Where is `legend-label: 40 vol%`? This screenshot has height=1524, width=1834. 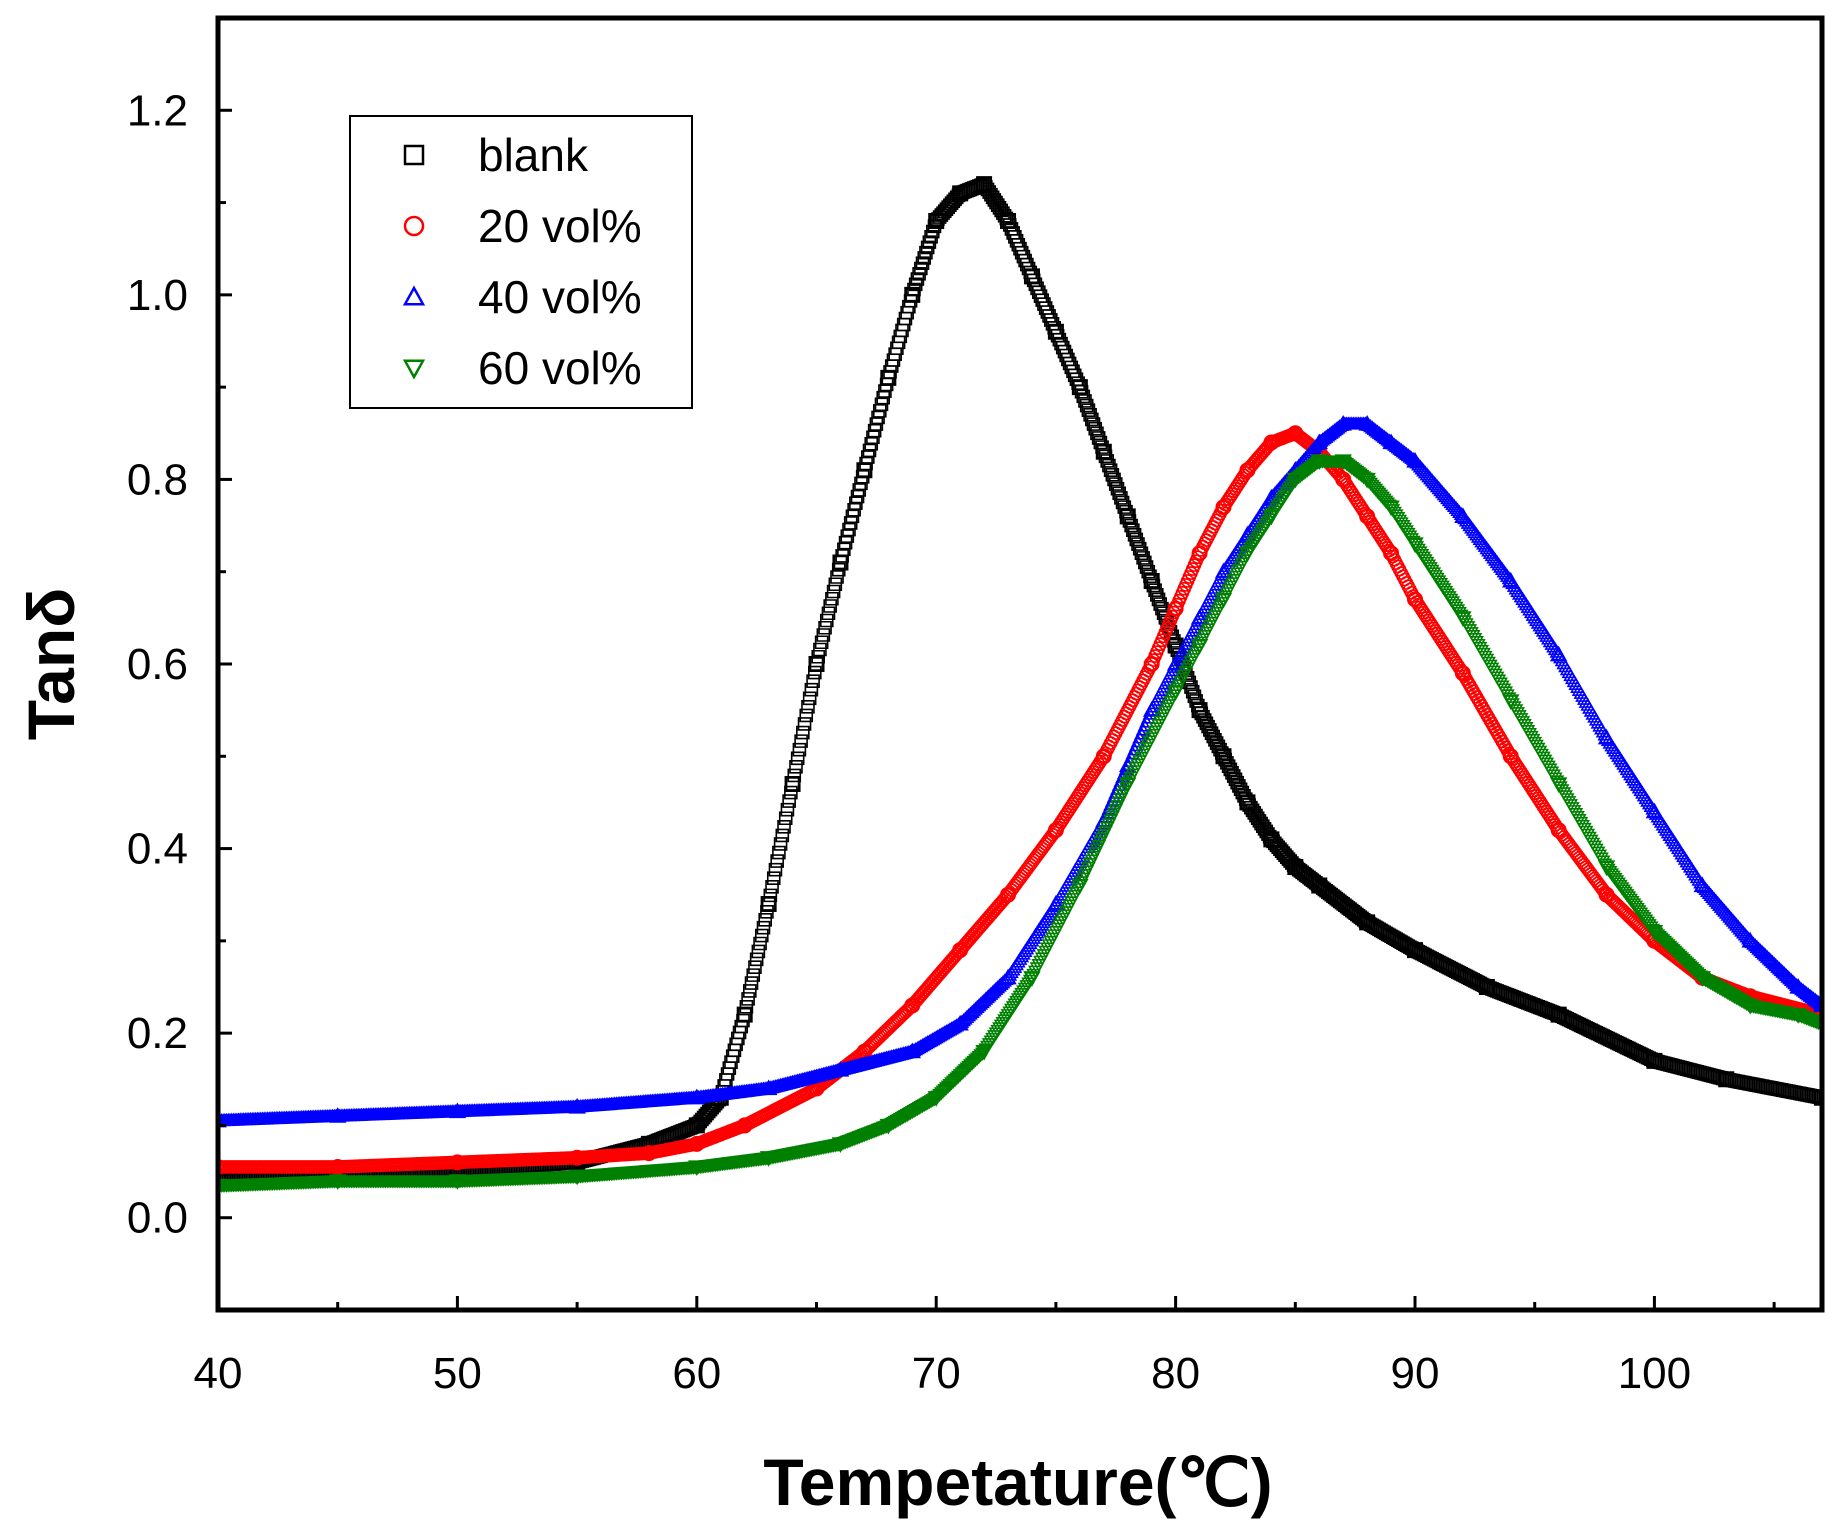 legend-label: 40 vol% is located at coordinates (560, 297).